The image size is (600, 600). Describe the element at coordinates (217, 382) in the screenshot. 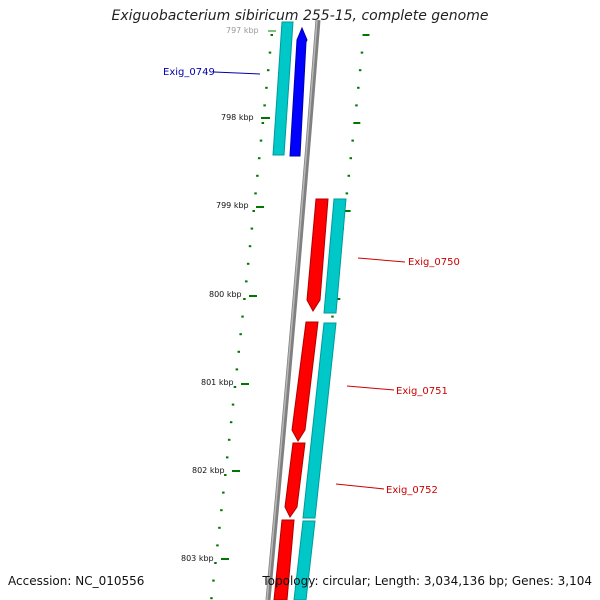

I see `scale-label: 801 kbp` at that location.